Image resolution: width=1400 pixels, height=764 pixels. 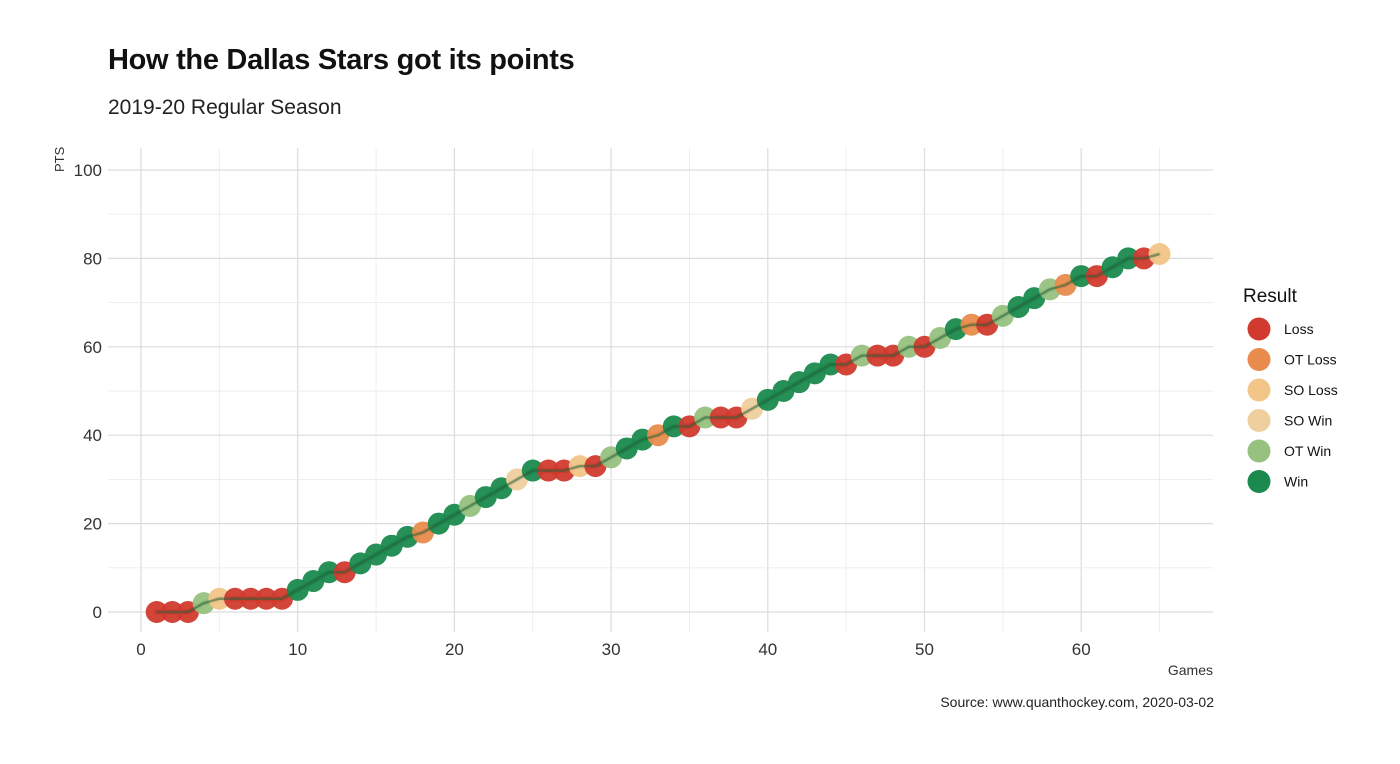 I want to click on legend-label: SO Win, so click(x=1308, y=421).